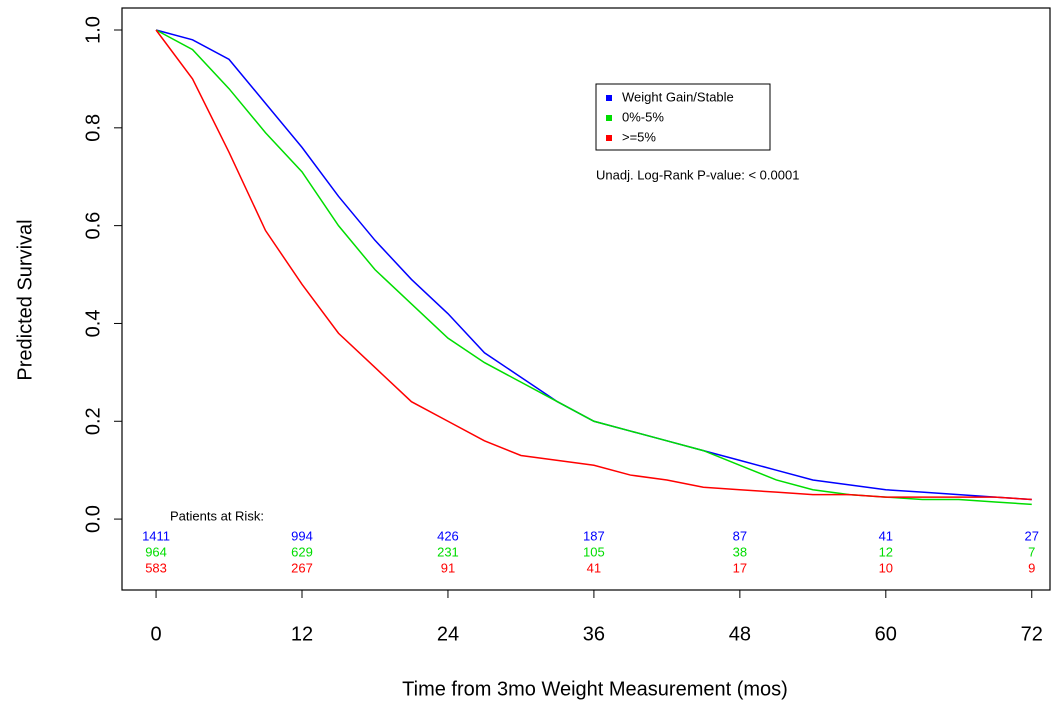 The image size is (1058, 706). Describe the element at coordinates (155, 634) in the screenshot. I see `x-tick-label: 0` at that location.